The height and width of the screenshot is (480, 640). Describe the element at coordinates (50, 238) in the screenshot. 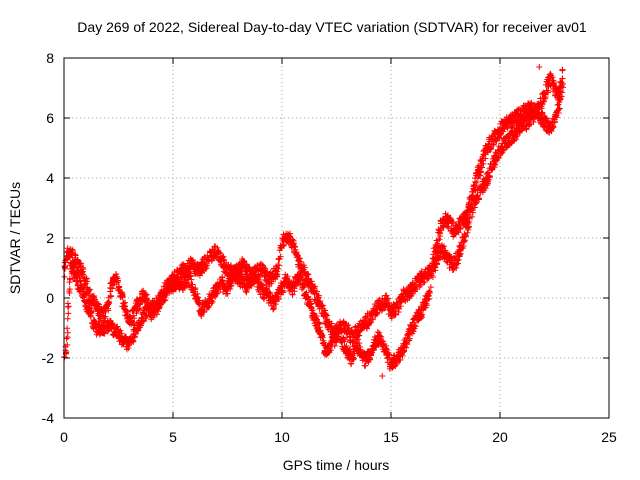

I see `y-tick-label: 2` at that location.